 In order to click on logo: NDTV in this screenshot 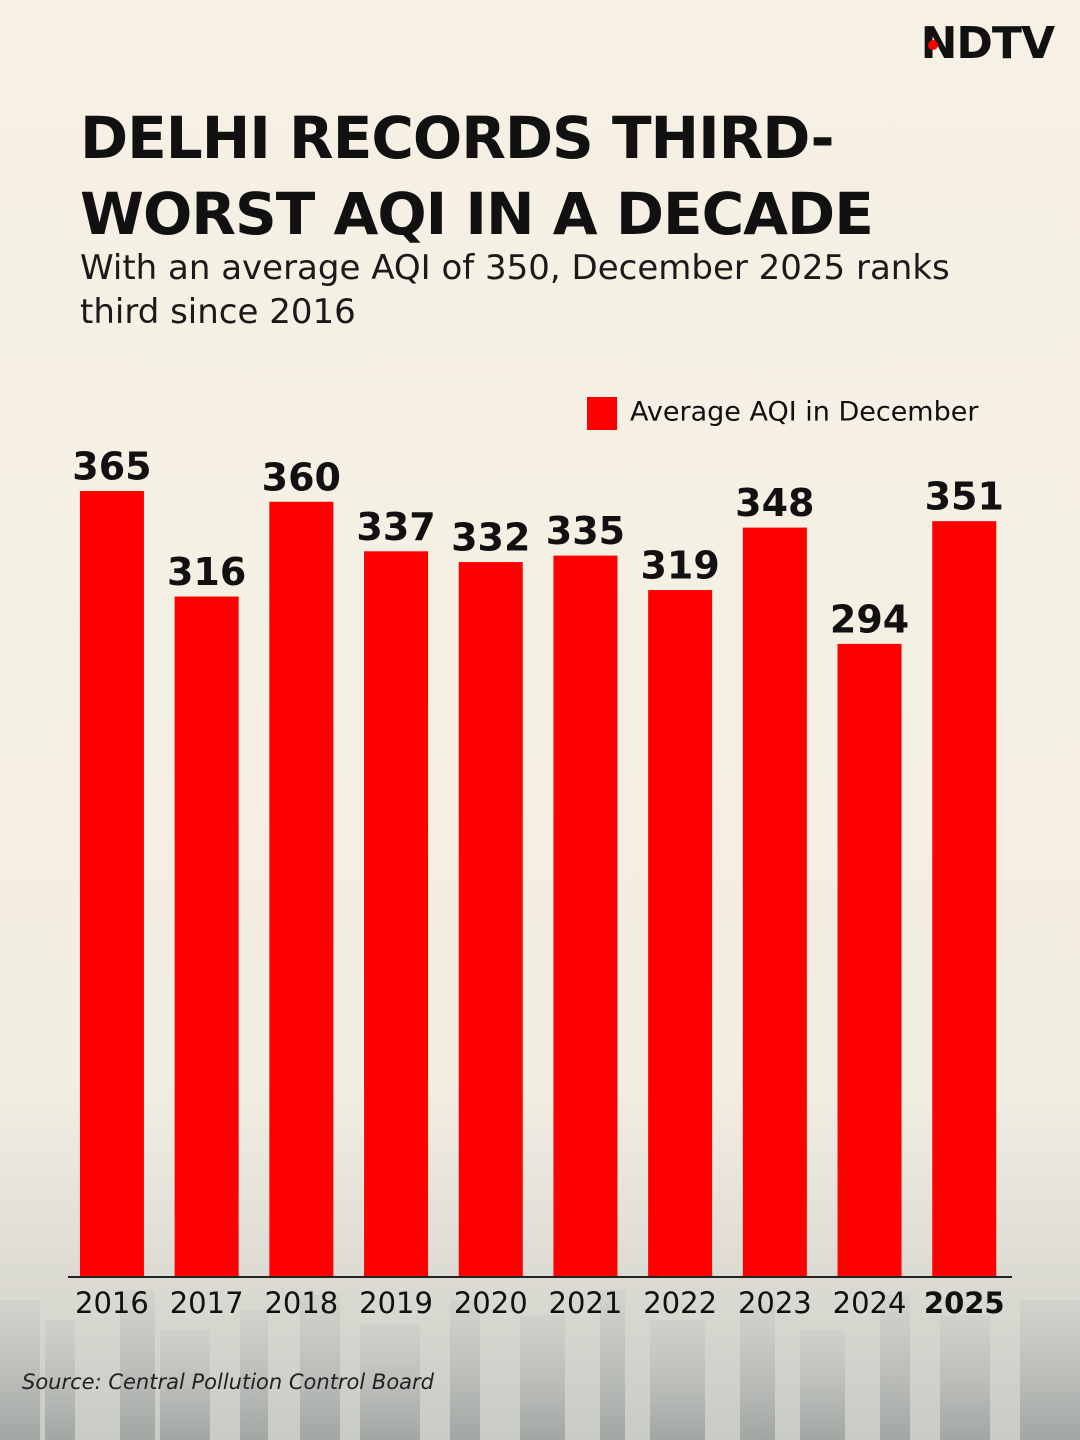, I will do `click(987, 43)`.